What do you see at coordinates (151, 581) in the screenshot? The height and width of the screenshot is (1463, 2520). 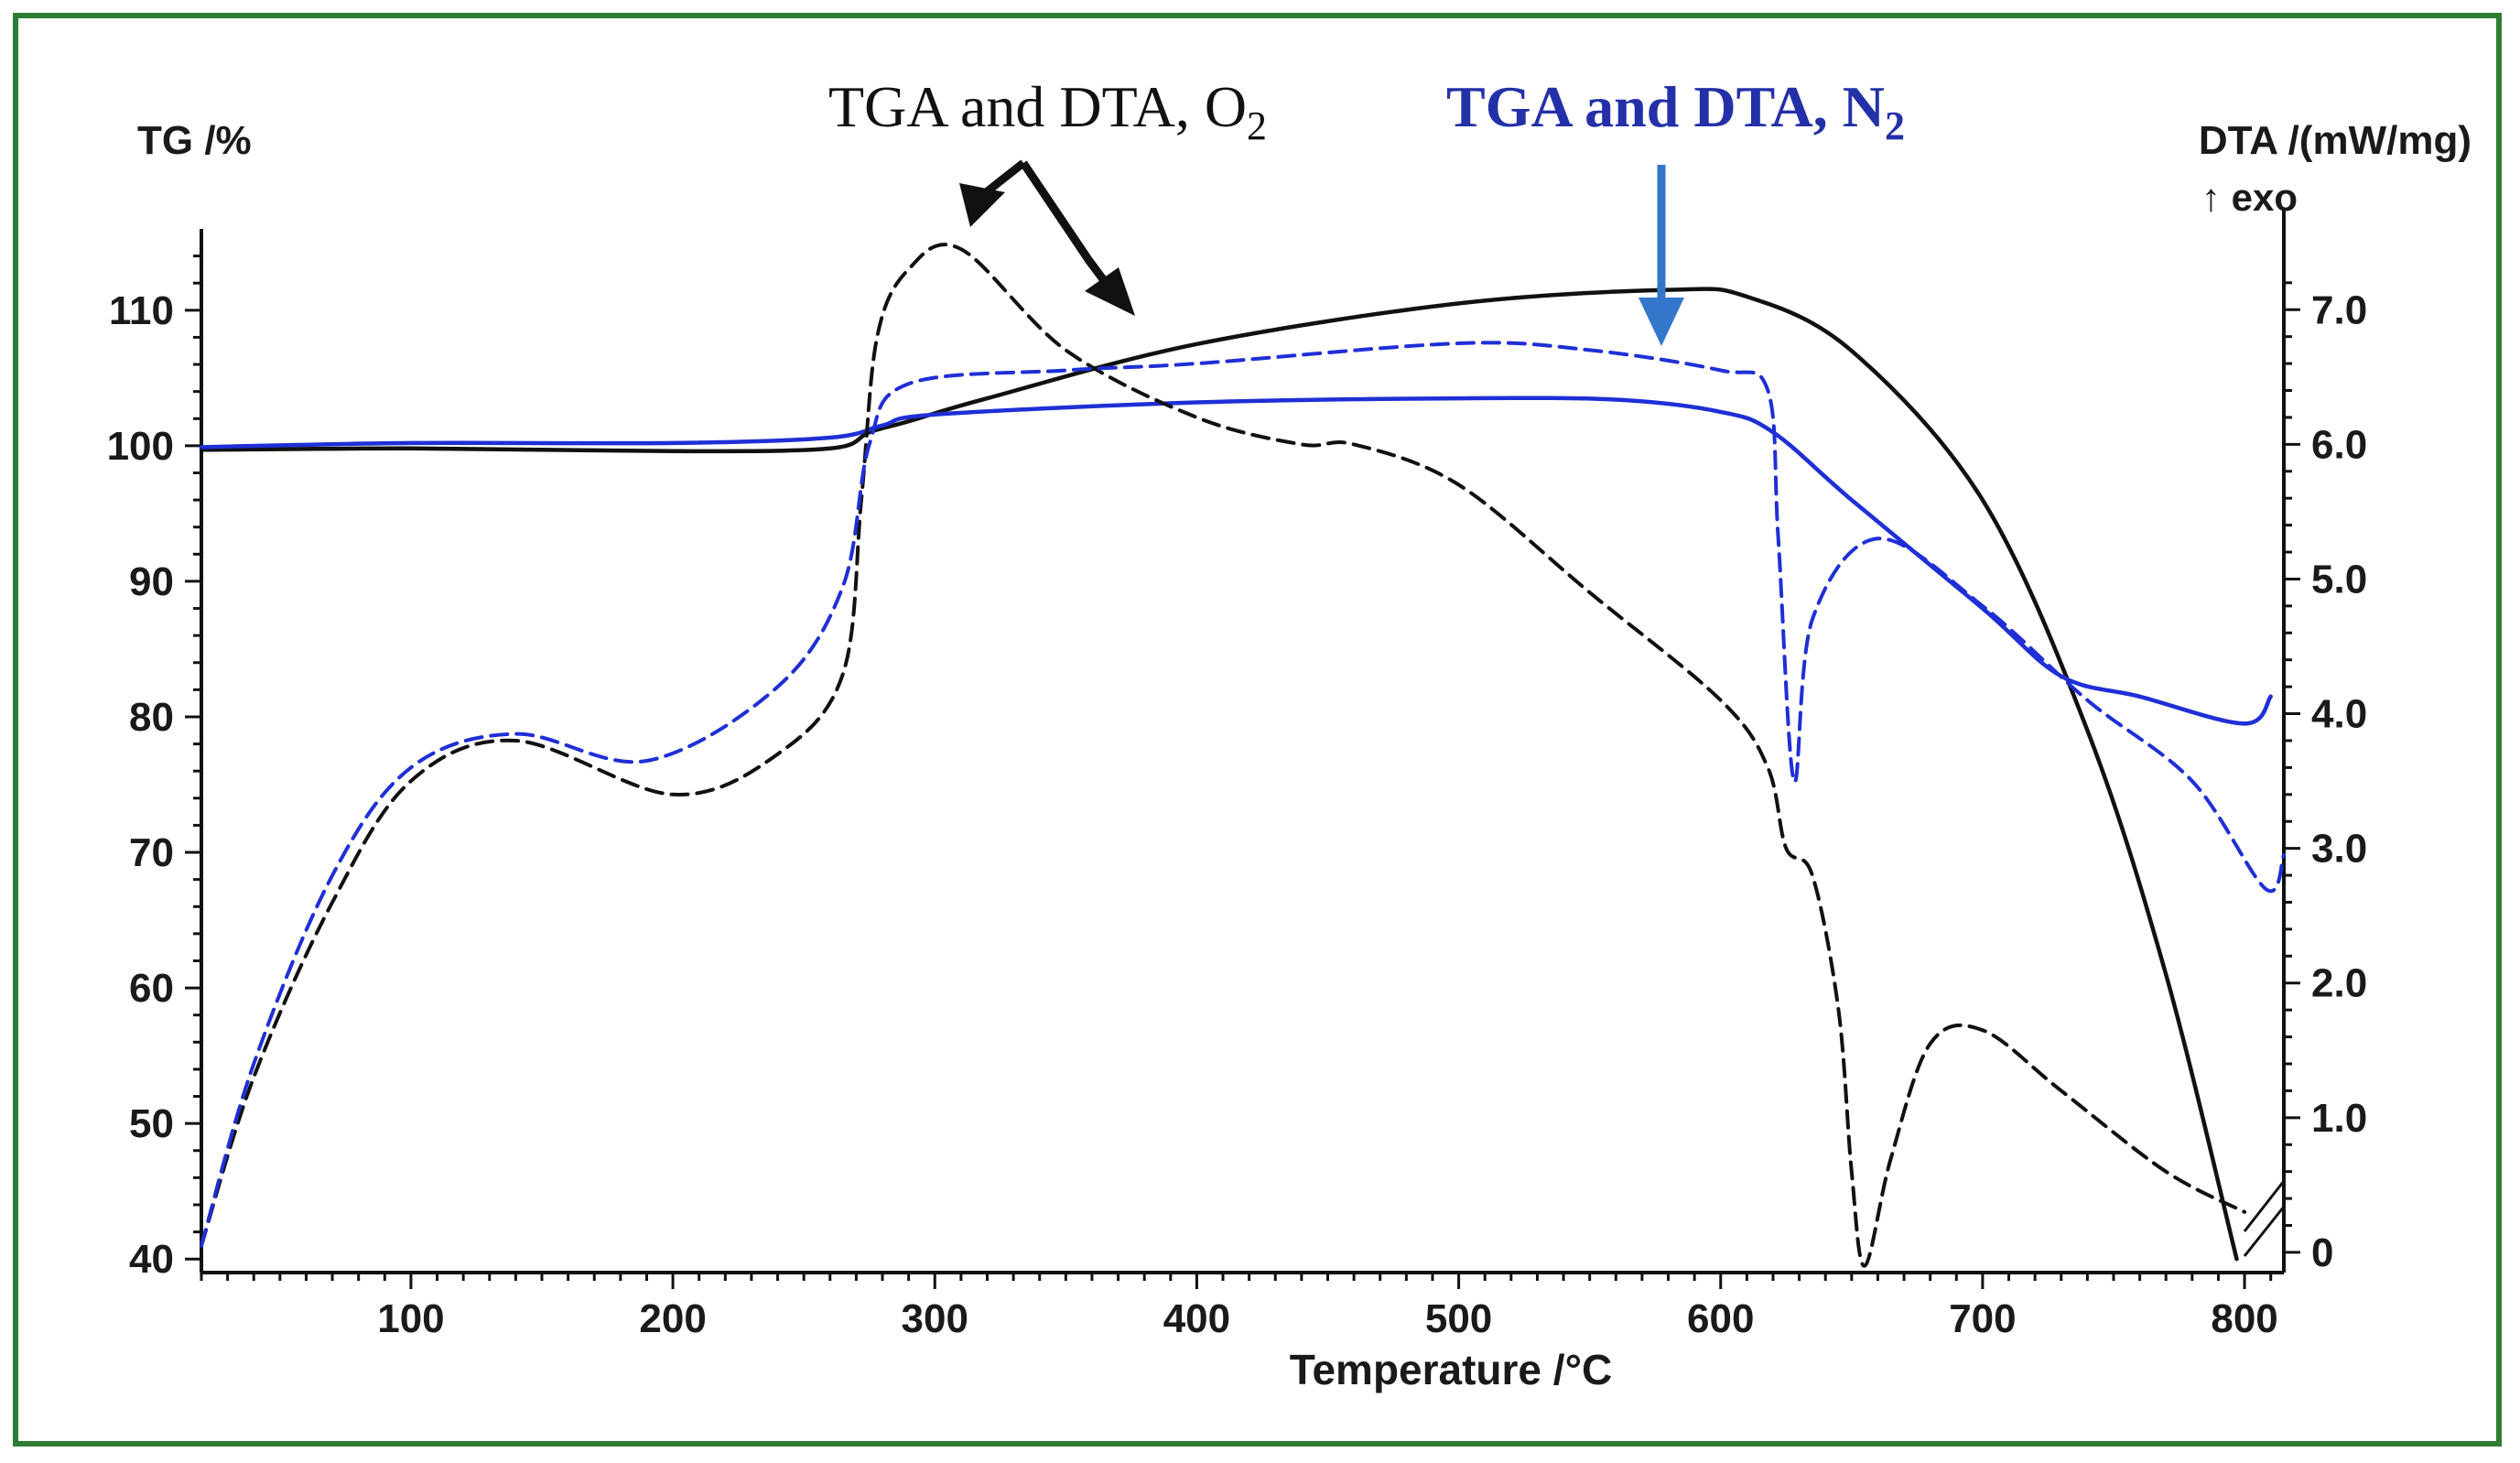 I see `y-left-tick-label: 90` at bounding box center [151, 581].